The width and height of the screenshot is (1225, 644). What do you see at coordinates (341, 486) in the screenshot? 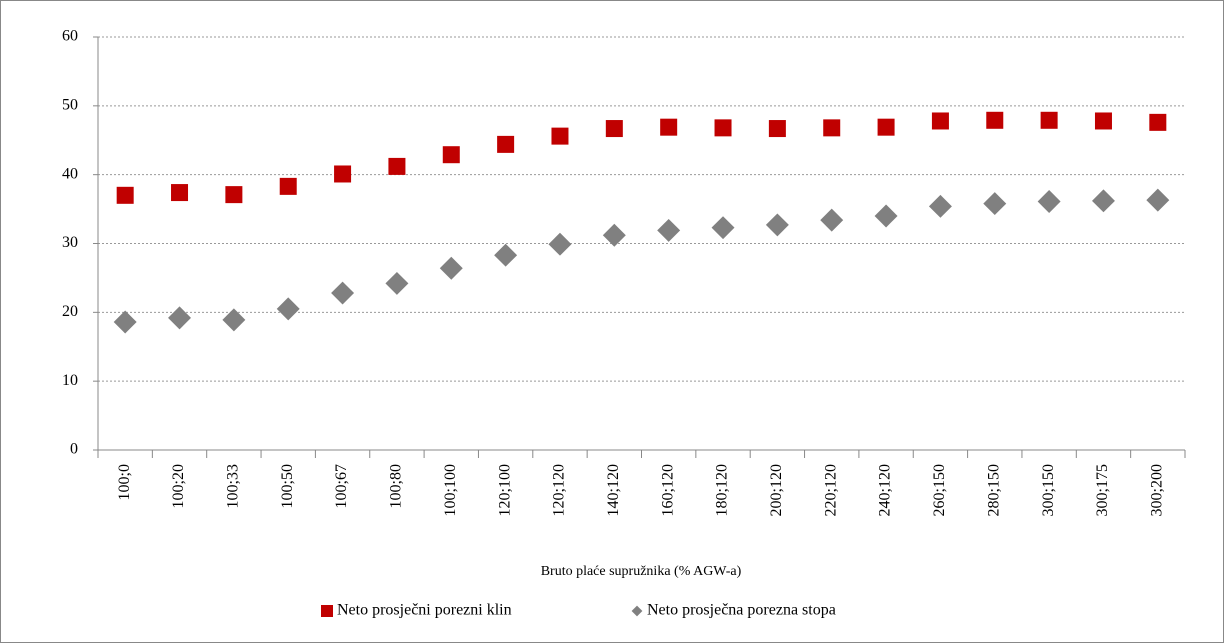
I see `x-tick-label: 100;67` at bounding box center [341, 486].